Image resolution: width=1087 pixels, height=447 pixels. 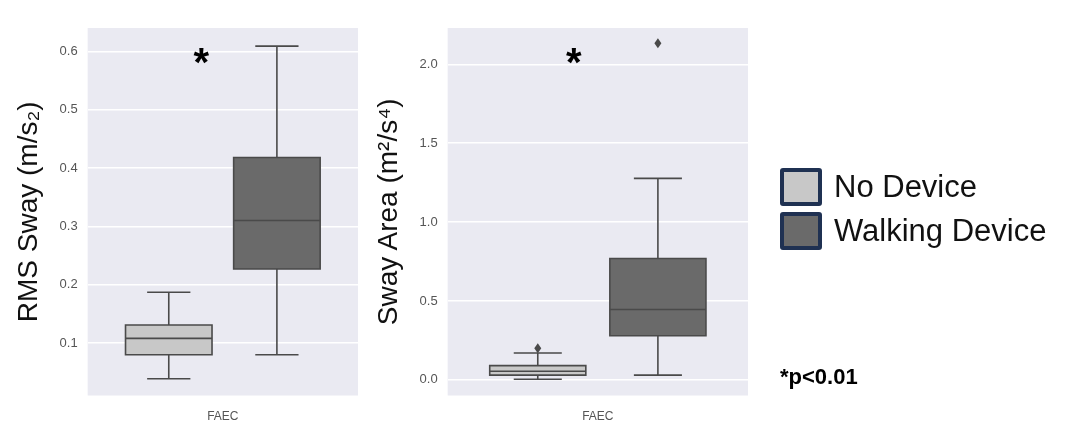 What do you see at coordinates (387, 212) in the screenshot?
I see `y-axis-title: Sway Area (m²/s⁴)` at bounding box center [387, 212].